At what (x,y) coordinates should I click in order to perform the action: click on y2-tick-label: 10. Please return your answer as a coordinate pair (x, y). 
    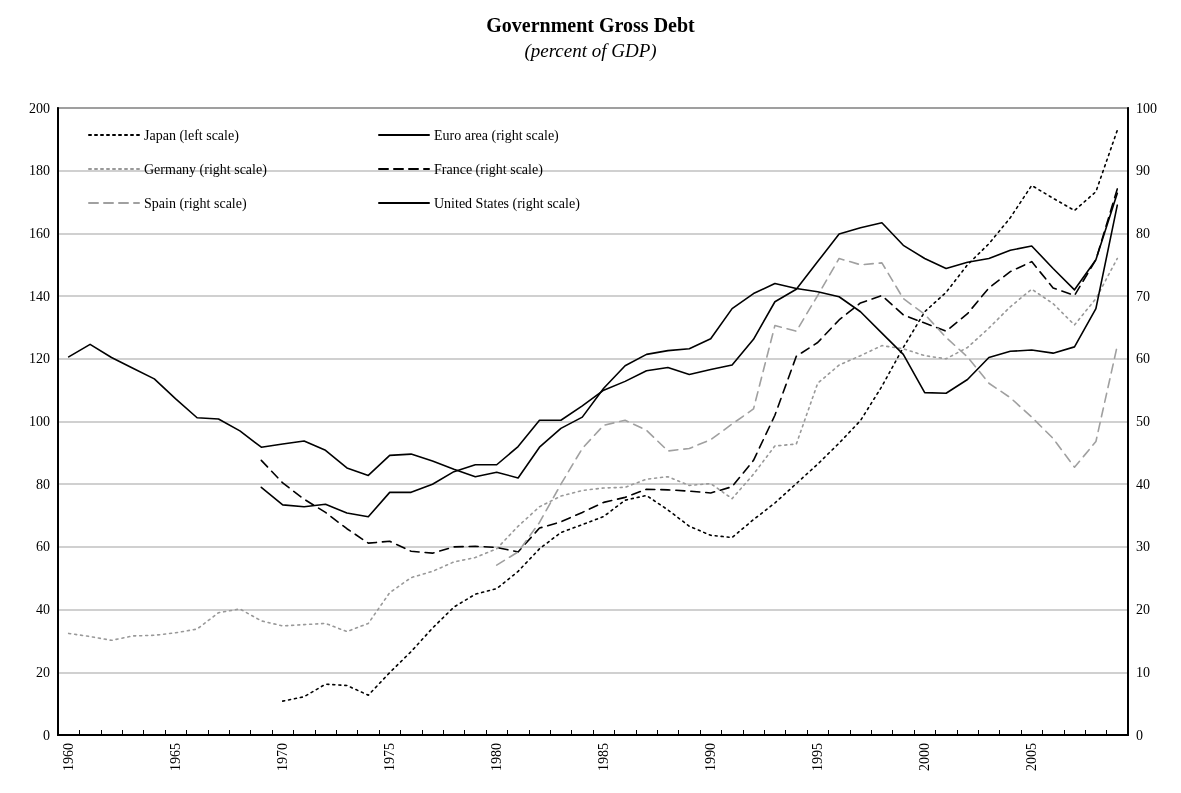
    Looking at the image, I should click on (1143, 672).